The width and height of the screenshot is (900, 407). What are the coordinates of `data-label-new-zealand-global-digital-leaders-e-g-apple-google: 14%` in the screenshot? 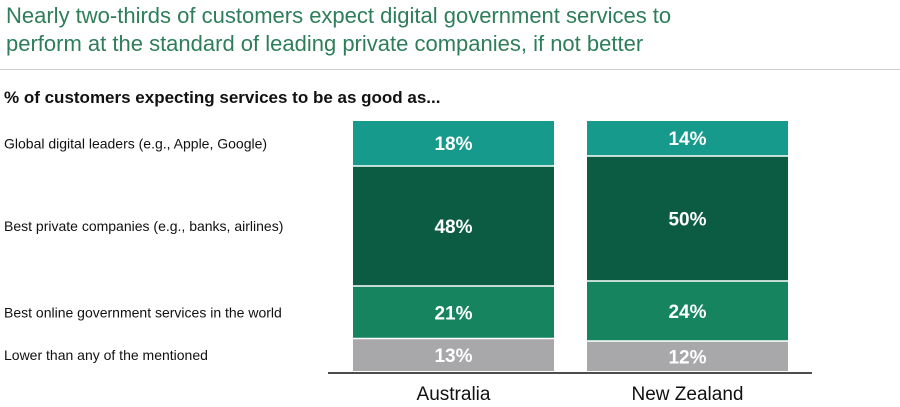 It's located at (687, 139).